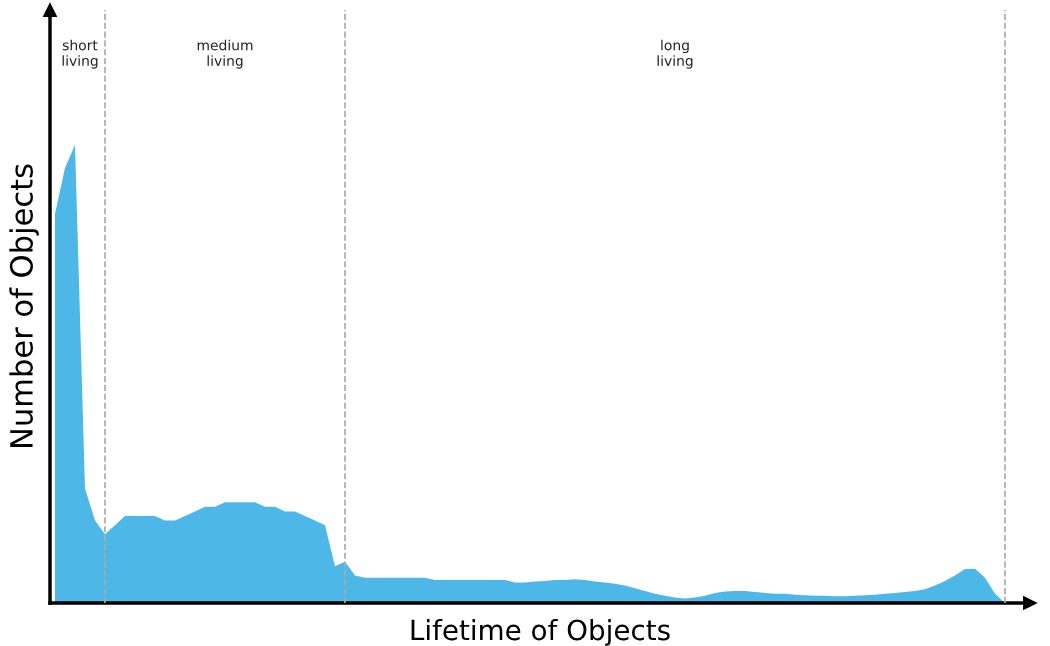  Describe the element at coordinates (675, 54) in the screenshot. I see `text: long living` at that location.